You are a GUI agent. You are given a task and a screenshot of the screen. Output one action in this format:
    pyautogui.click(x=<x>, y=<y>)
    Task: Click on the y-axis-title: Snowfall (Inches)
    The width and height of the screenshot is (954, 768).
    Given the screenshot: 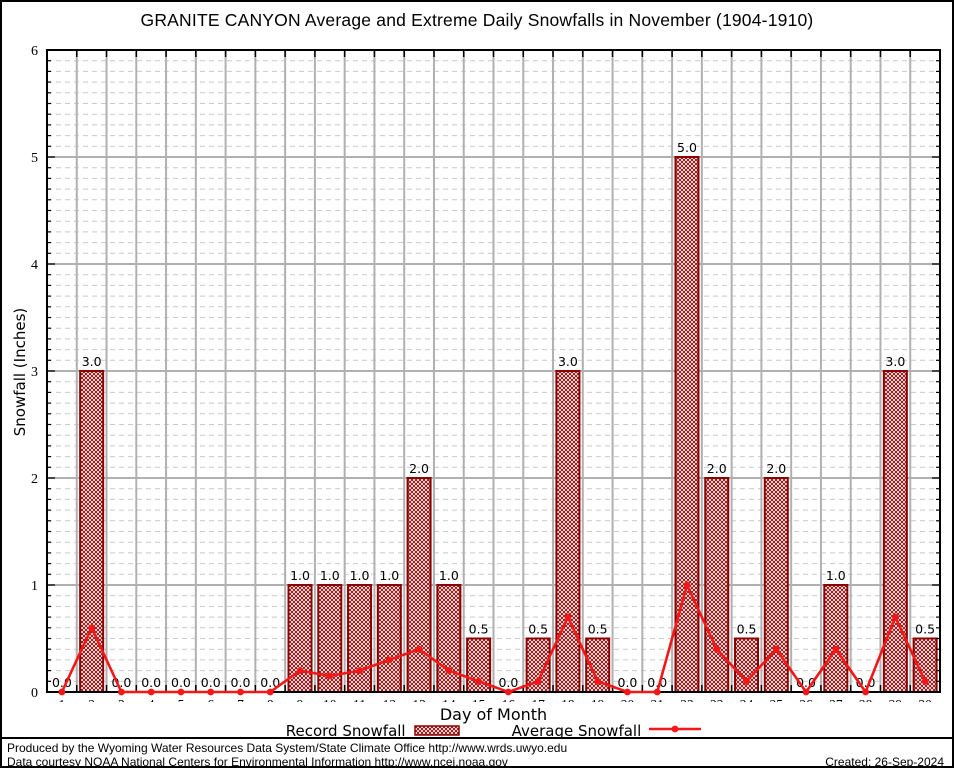 What is the action you would take?
    pyautogui.click(x=20, y=372)
    